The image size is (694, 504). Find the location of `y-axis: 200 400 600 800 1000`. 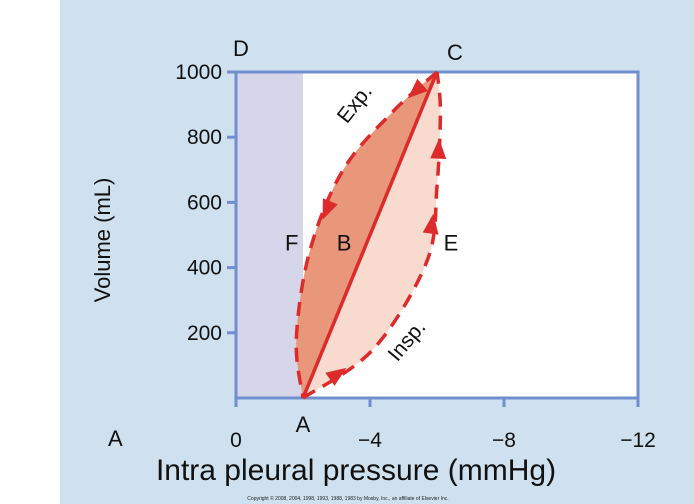

y-axis: 200 400 600 800 1000 is located at coordinates (205, 203).